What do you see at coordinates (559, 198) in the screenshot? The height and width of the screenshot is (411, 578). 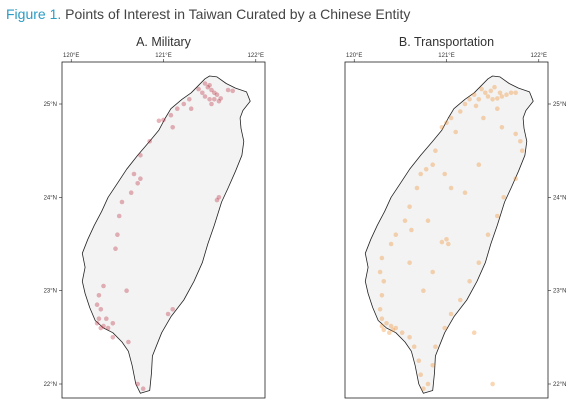 I see `y-tick-label: 24°N` at bounding box center [559, 198].